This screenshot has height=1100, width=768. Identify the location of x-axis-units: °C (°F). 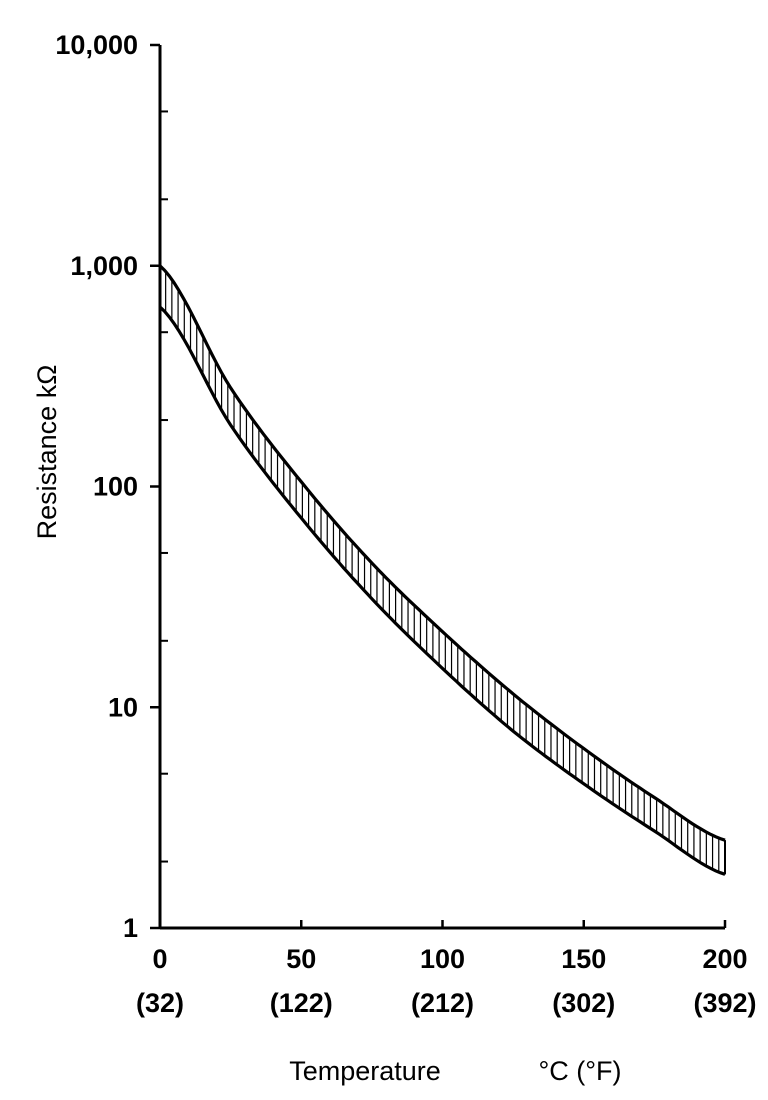
(579, 1071).